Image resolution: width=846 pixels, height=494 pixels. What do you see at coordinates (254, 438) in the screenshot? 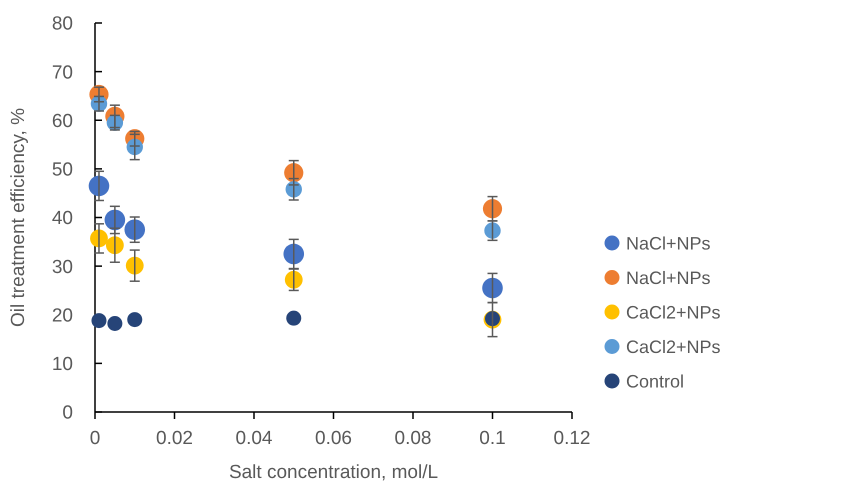
I see `x-tick-label: 0.04` at bounding box center [254, 438].